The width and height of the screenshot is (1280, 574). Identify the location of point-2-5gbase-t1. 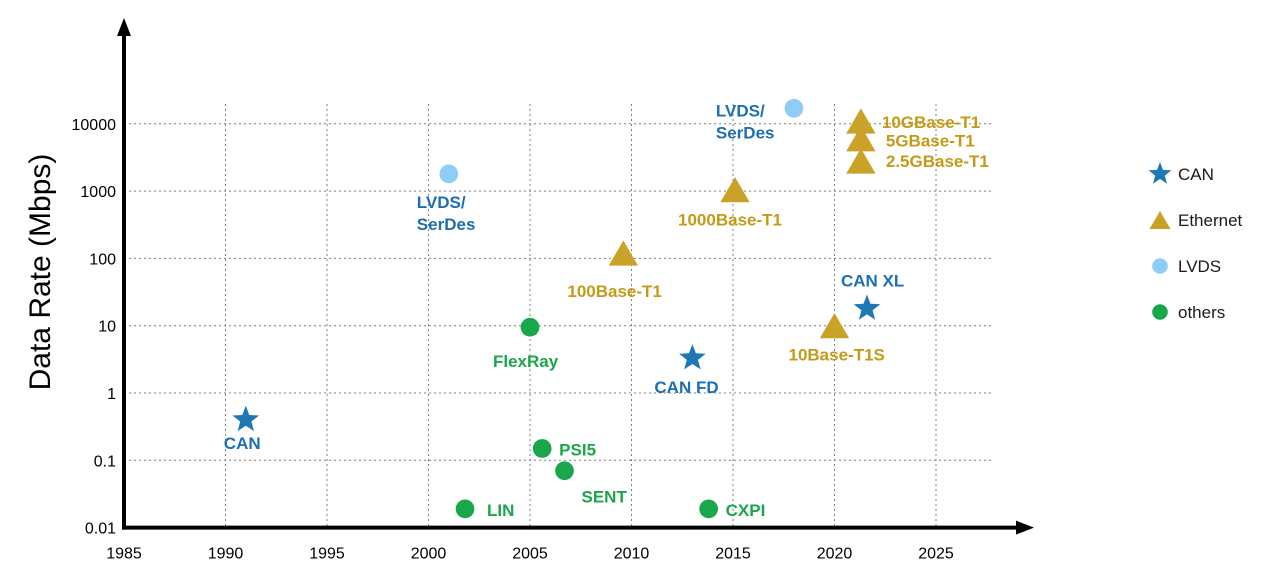
(861, 161).